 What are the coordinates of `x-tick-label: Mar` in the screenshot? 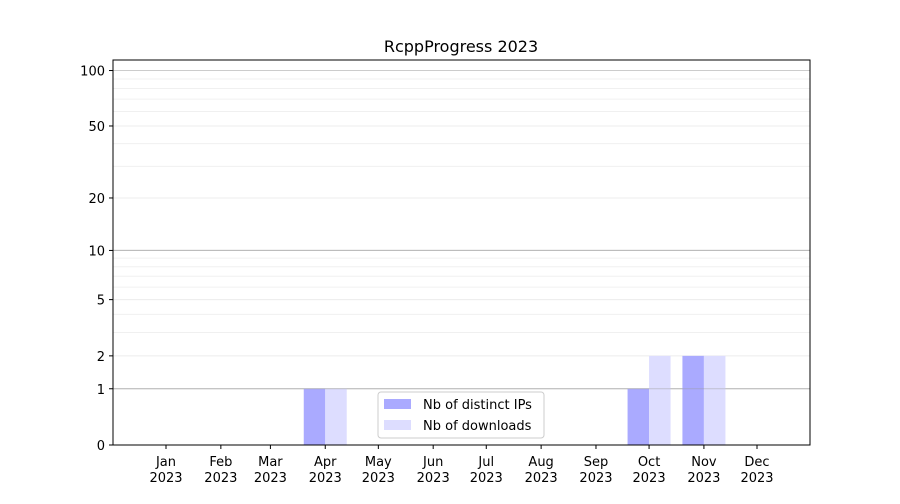 It's located at (270, 462).